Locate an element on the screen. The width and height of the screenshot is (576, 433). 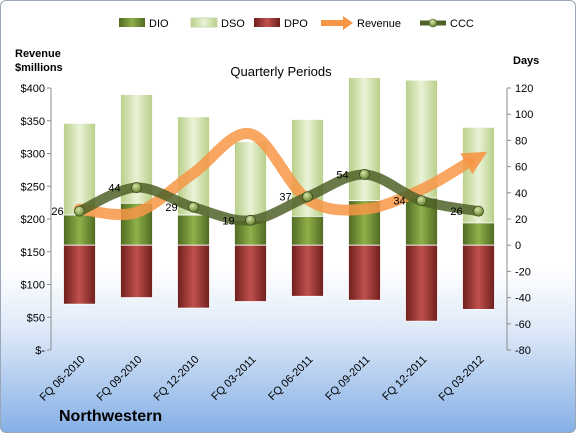
left-tick-label: $300 is located at coordinates (33, 155).